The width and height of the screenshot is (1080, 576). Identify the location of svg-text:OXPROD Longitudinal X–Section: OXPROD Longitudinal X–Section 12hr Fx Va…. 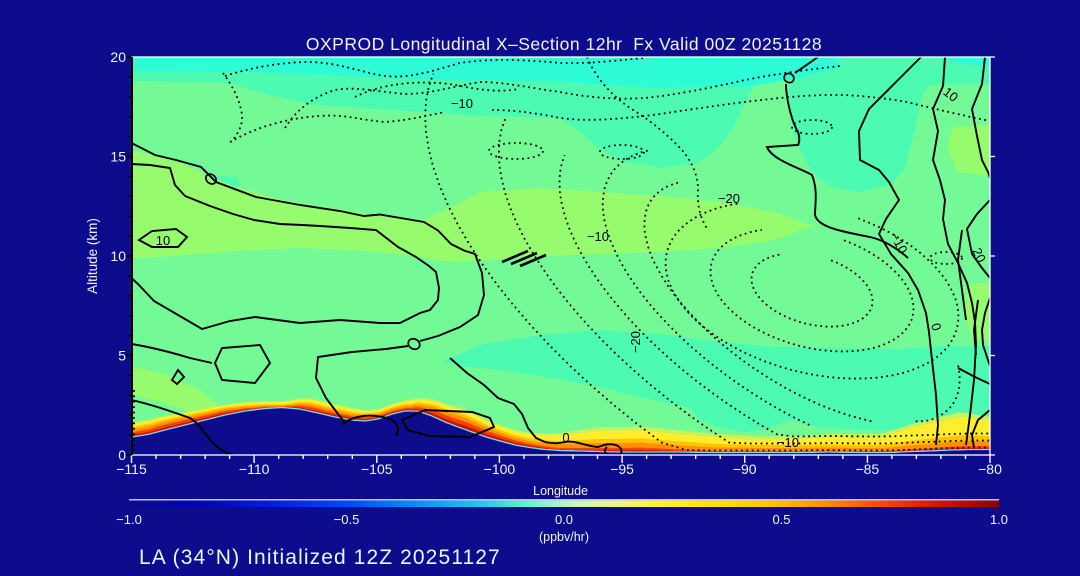
(564, 44).